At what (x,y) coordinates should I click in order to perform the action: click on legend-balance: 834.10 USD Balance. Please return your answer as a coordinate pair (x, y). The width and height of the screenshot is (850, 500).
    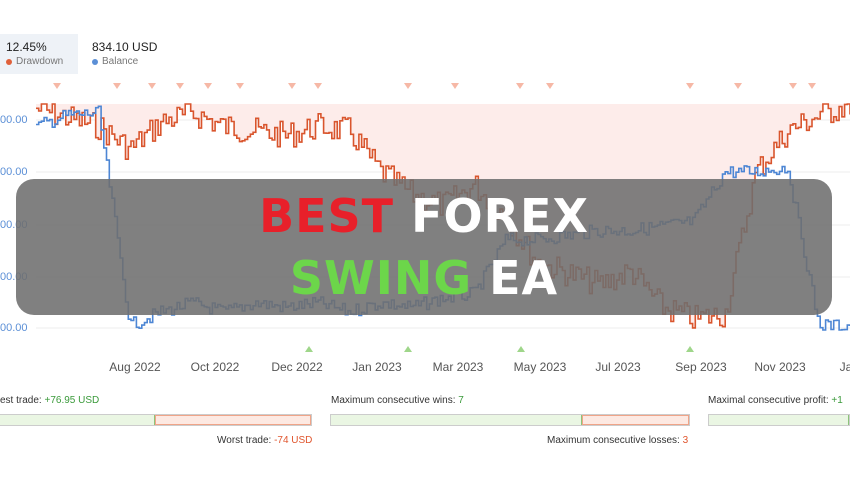
    Looking at the image, I should click on (124, 53).